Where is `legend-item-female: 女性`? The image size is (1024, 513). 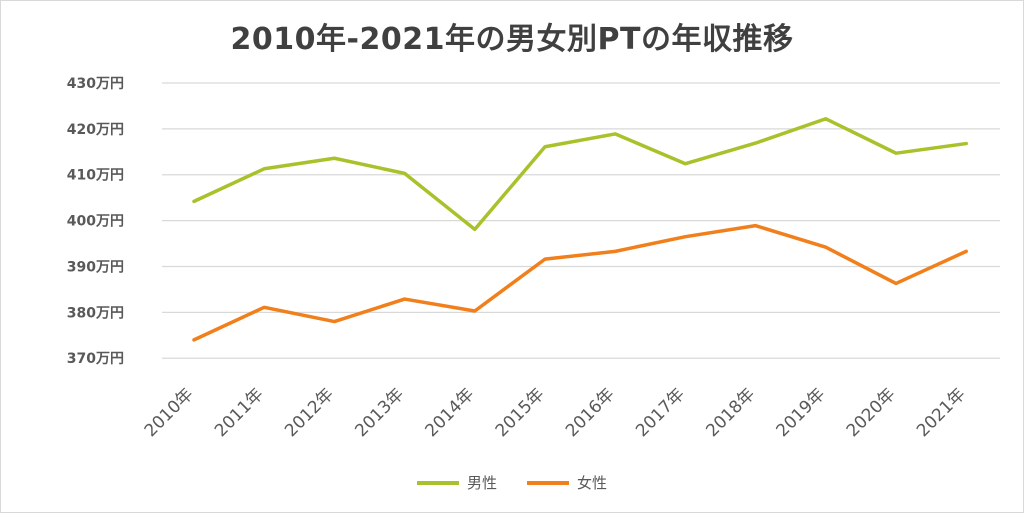 legend-item-female: 女性 is located at coordinates (567, 482).